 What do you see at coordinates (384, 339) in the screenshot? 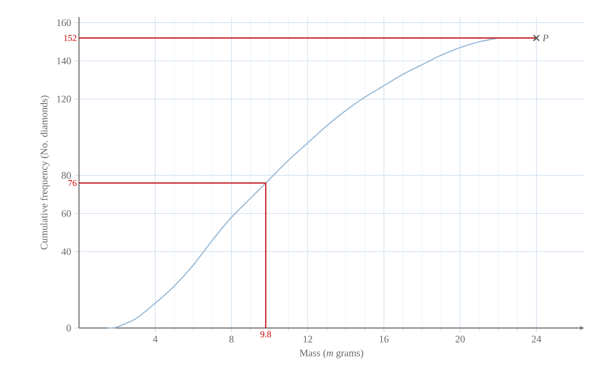
I see `x-tick-label: 16` at bounding box center [384, 339].